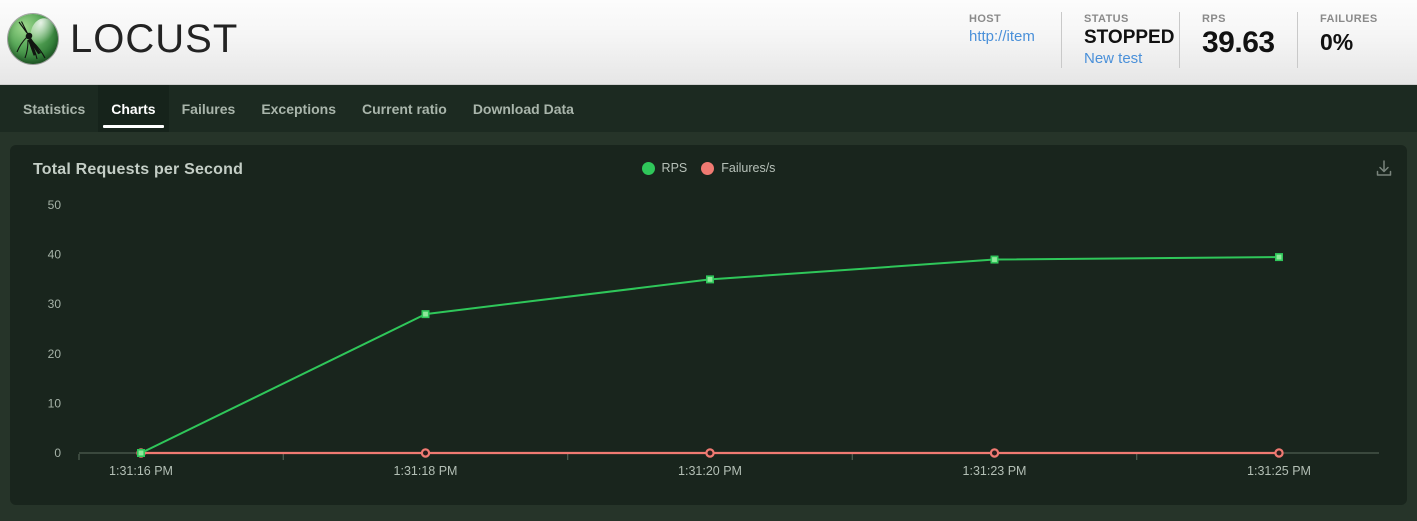  I want to click on stat-failures-value: 0%, so click(1337, 42).